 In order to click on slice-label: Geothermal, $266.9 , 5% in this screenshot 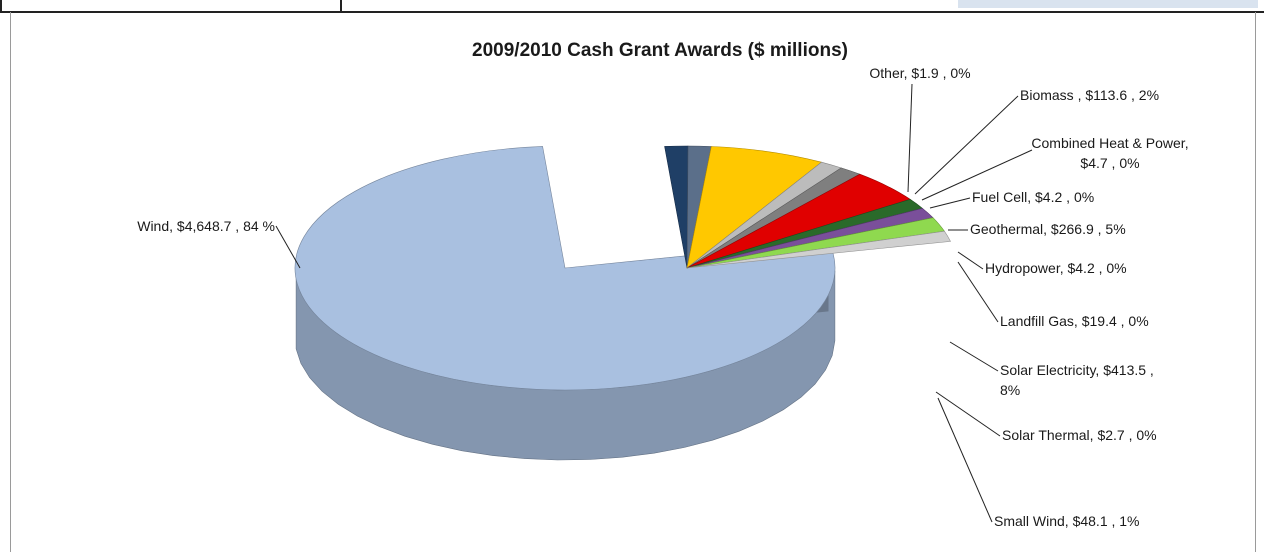, I will do `click(1048, 229)`.